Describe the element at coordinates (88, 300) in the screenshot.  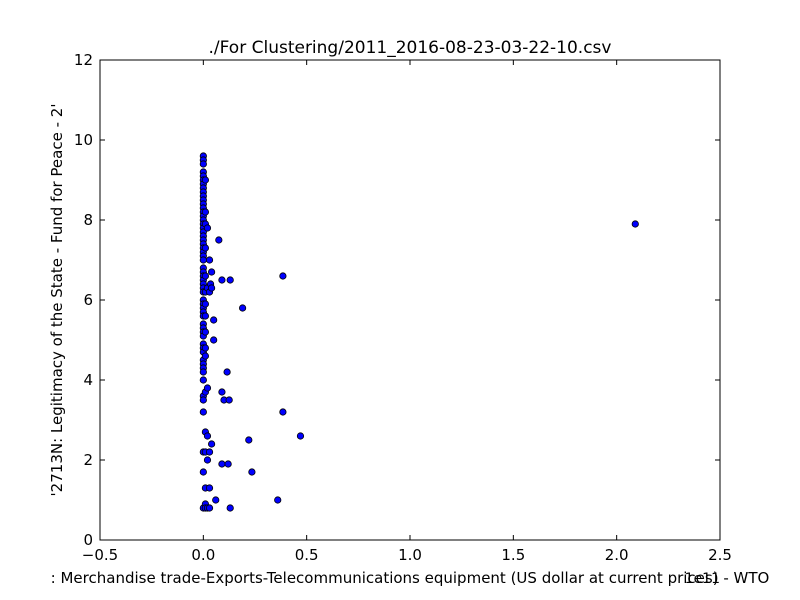
I see `y-tick-label: 6` at that location.